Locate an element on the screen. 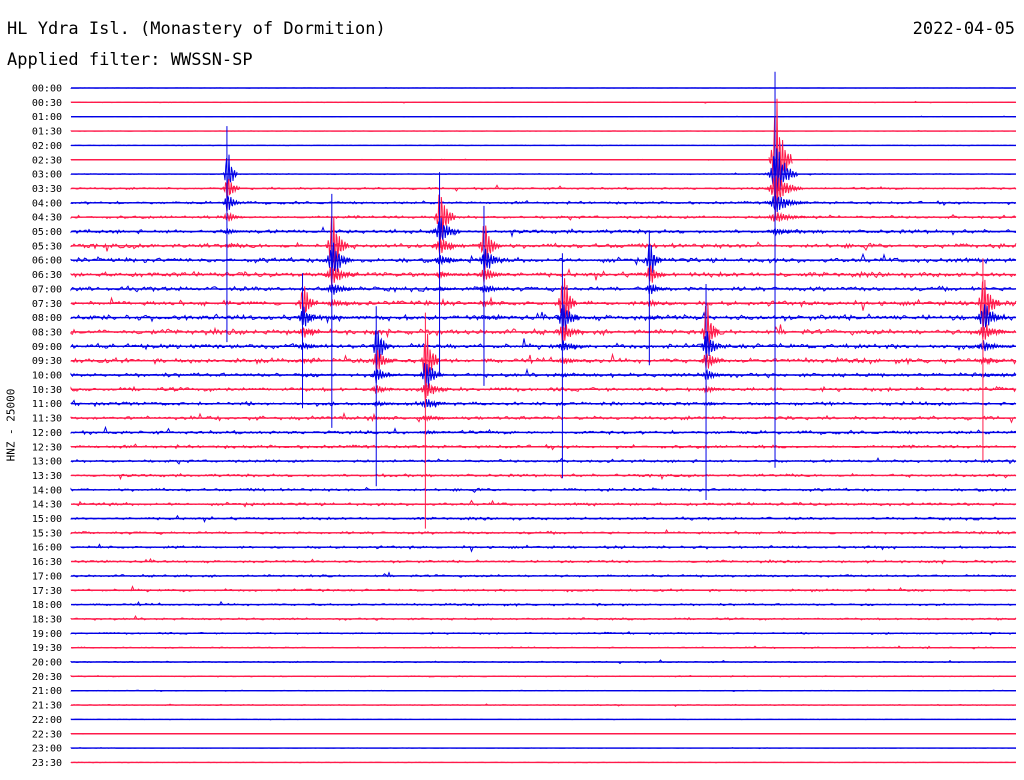 The width and height of the screenshot is (1024, 780). row-time-label: 19:00 is located at coordinates (47, 634).